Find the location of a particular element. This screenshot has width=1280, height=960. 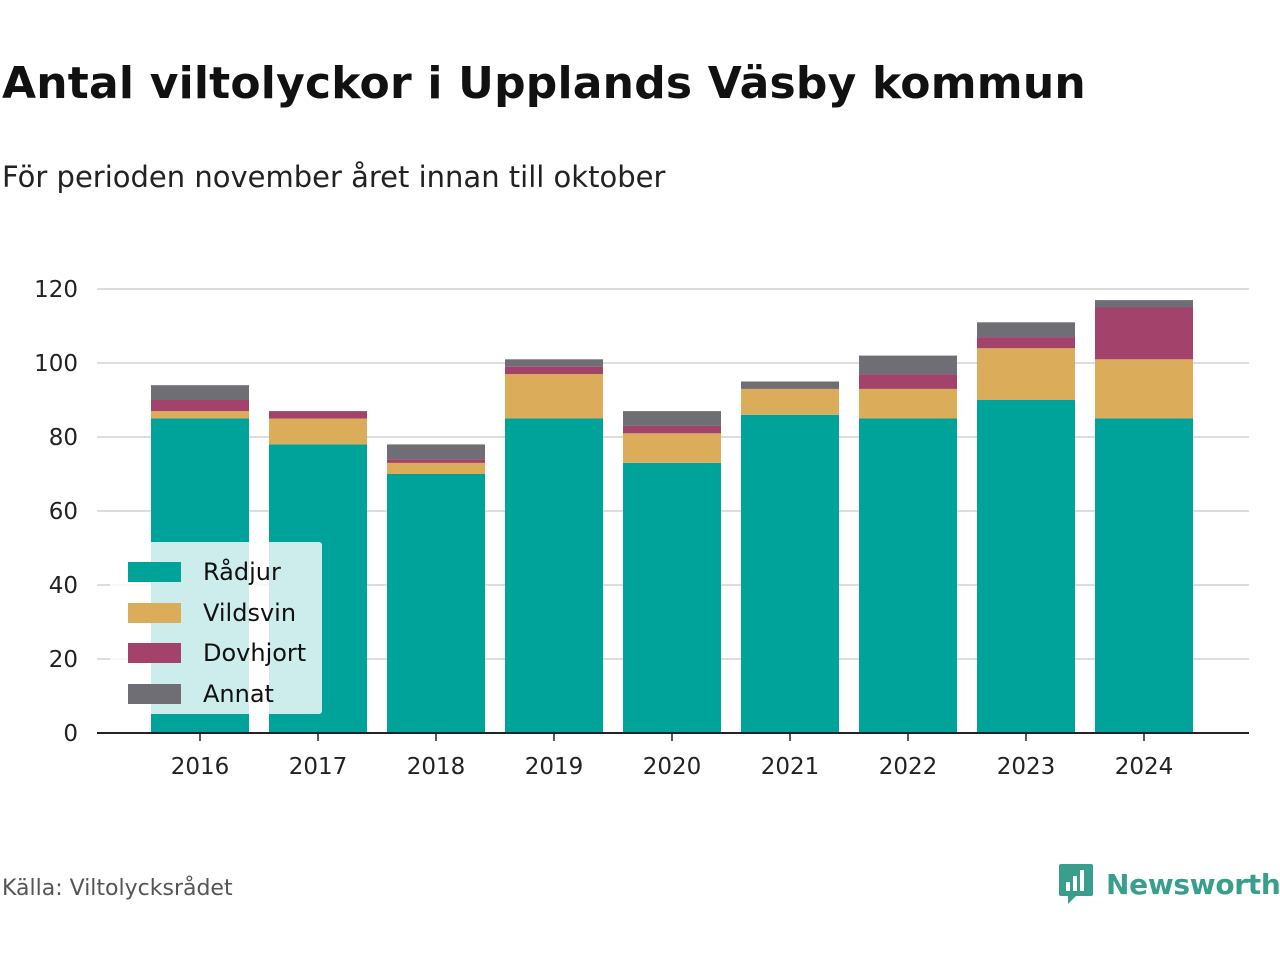

legend-label-dovhjort: Dovhjort is located at coordinates (255, 653).